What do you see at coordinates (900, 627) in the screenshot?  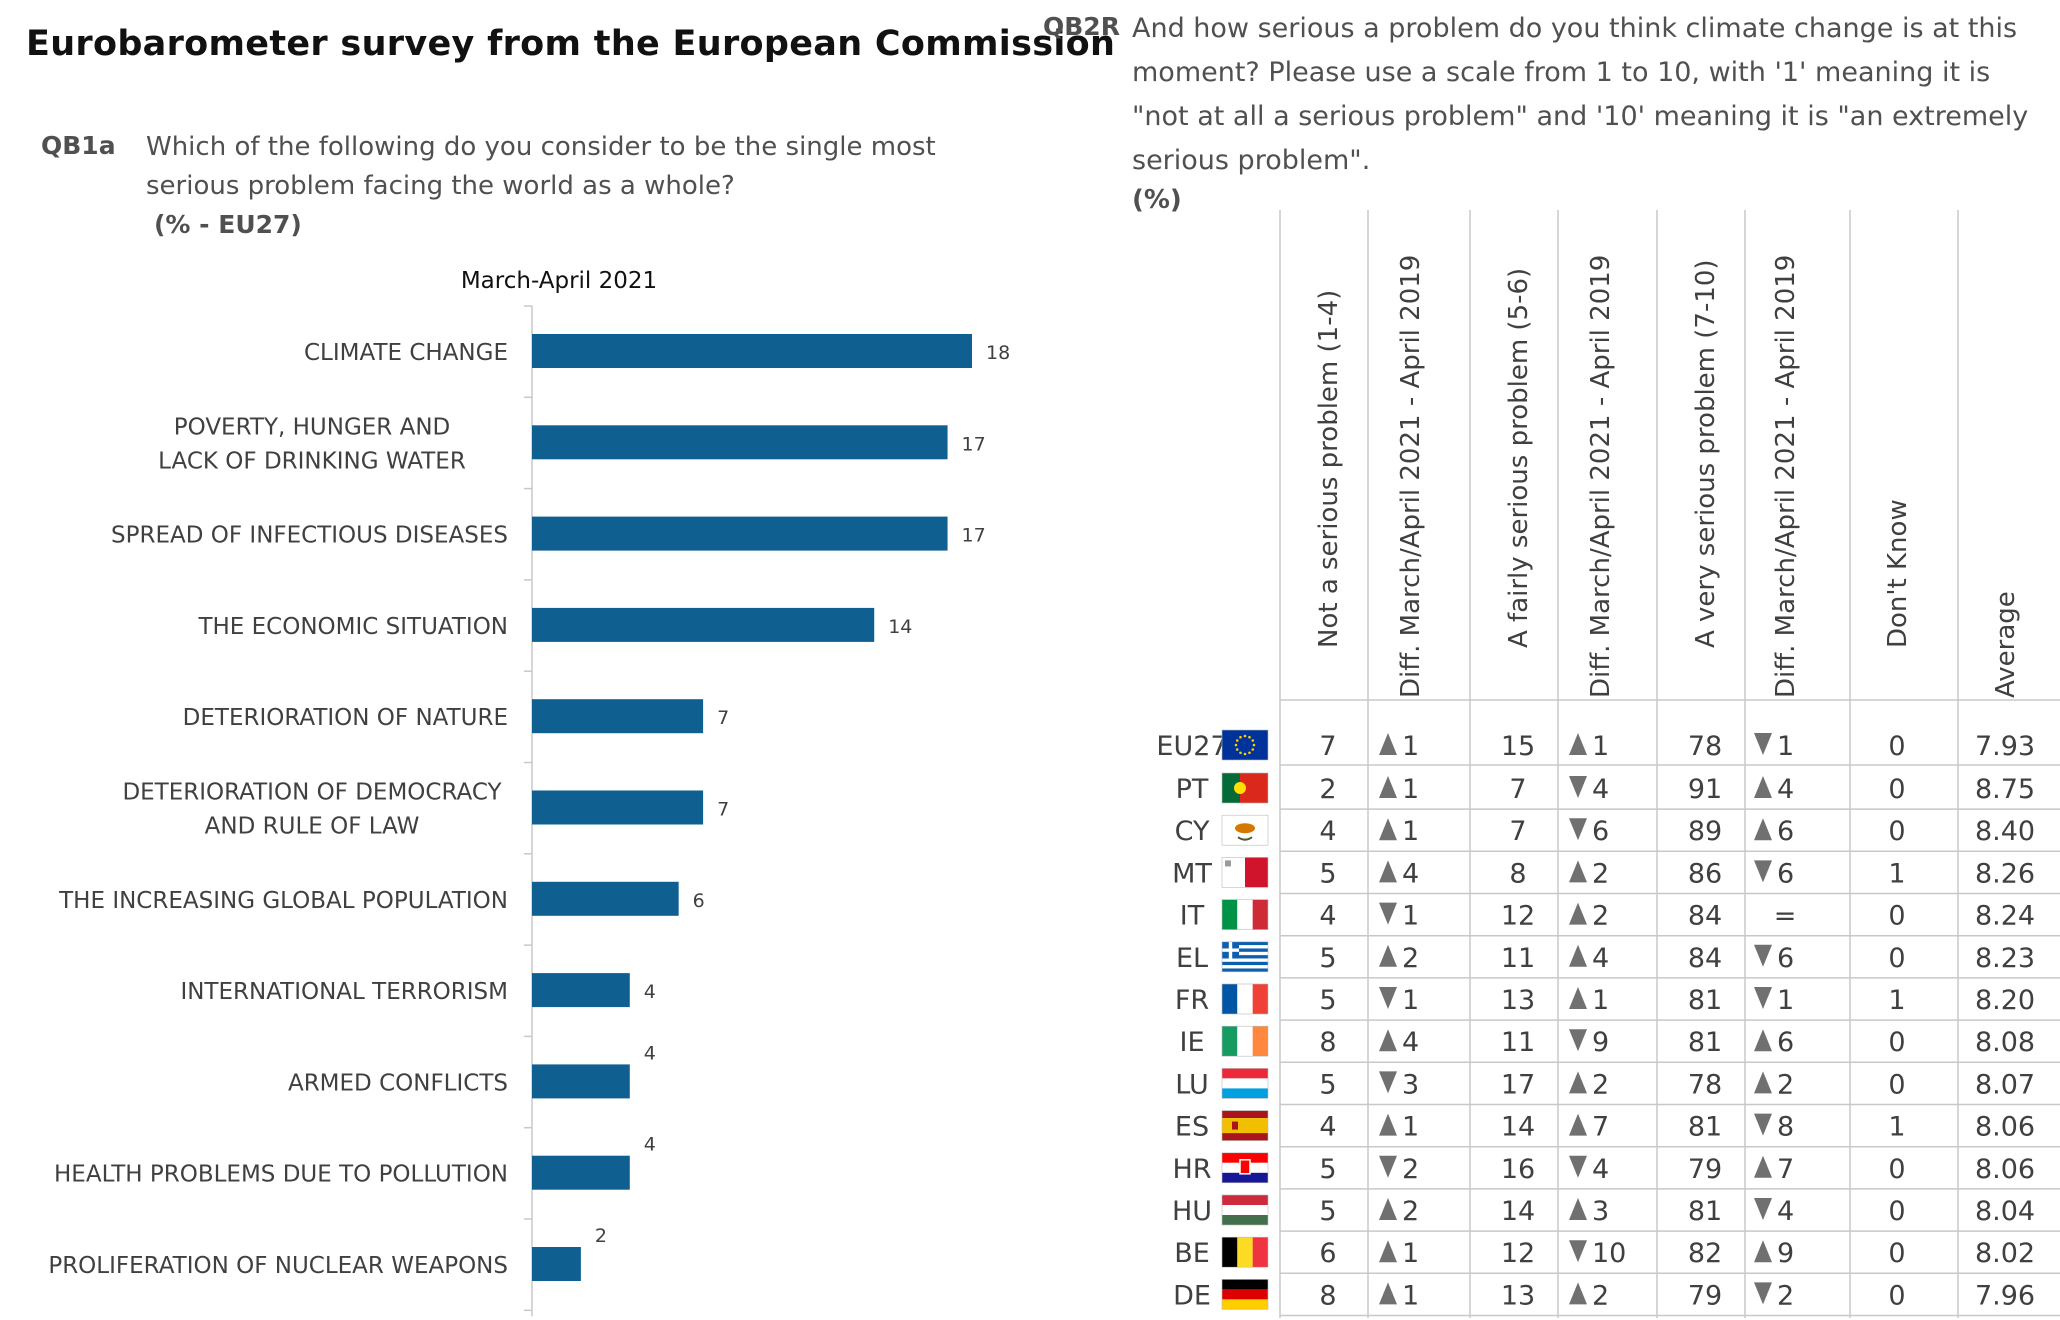 I see `data-label: 14` at bounding box center [900, 627].